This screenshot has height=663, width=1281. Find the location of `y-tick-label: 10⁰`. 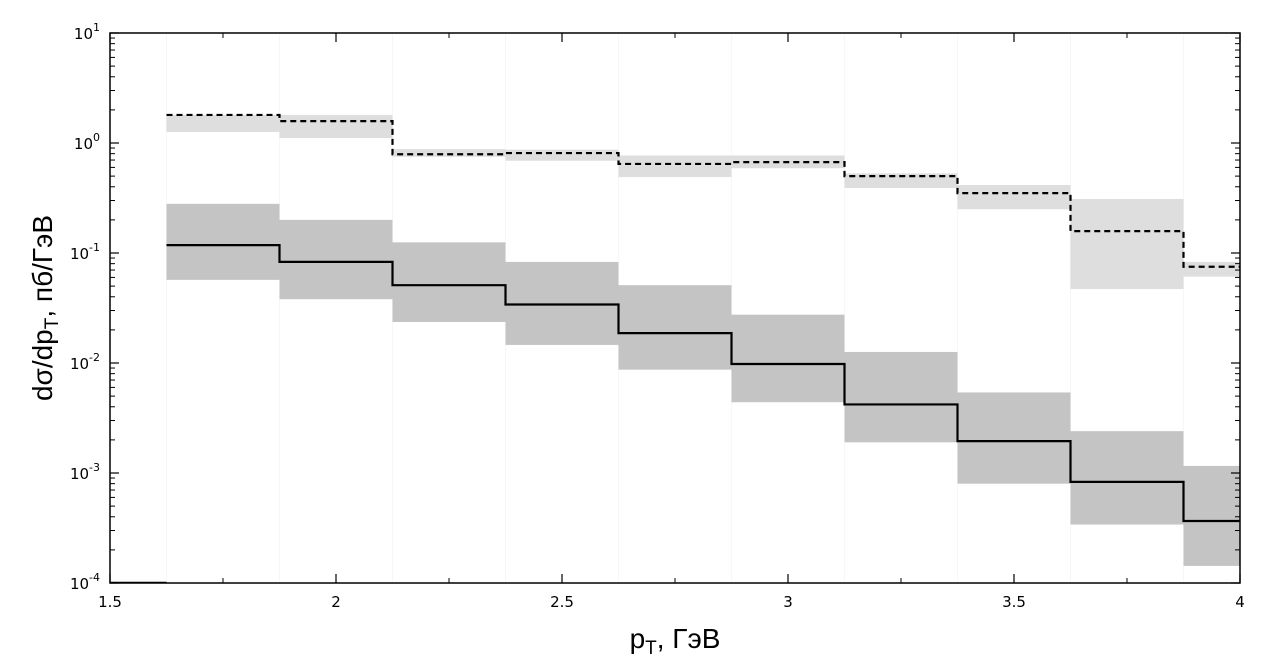

y-tick-label: 10⁰ is located at coordinates (87, 142).